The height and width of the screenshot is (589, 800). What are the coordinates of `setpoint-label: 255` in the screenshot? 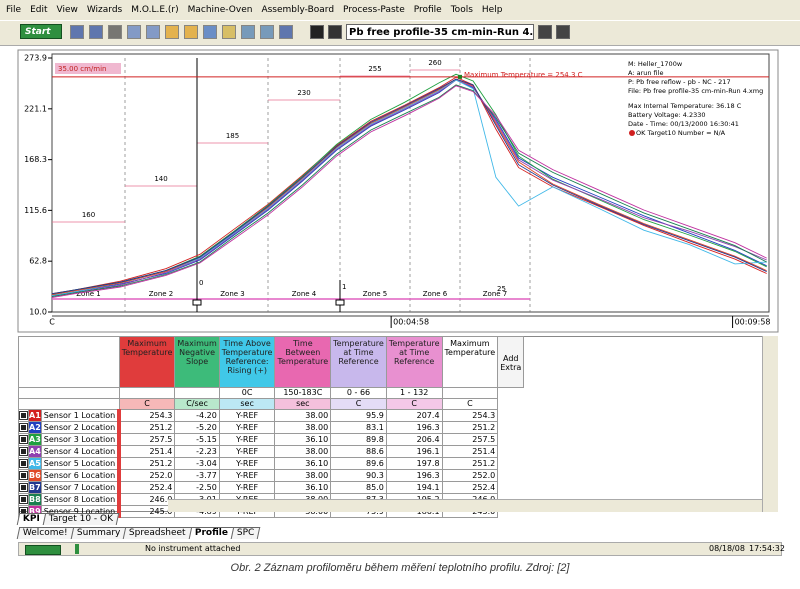 It's located at (374, 69).